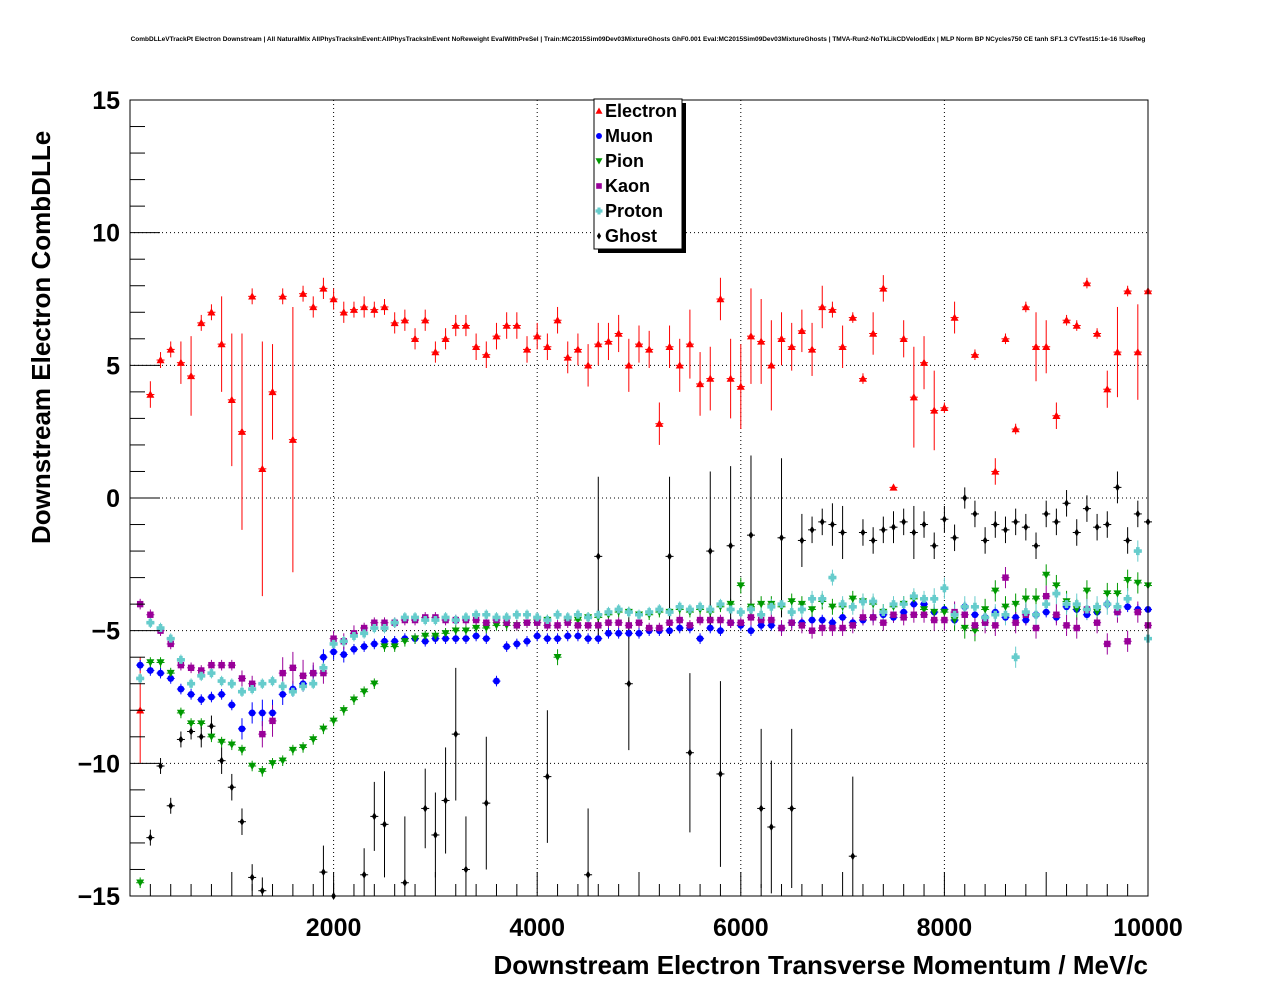 The height and width of the screenshot is (996, 1276). What do you see at coordinates (599, 236) in the screenshot?
I see `ghost-legend-marker` at bounding box center [599, 236].